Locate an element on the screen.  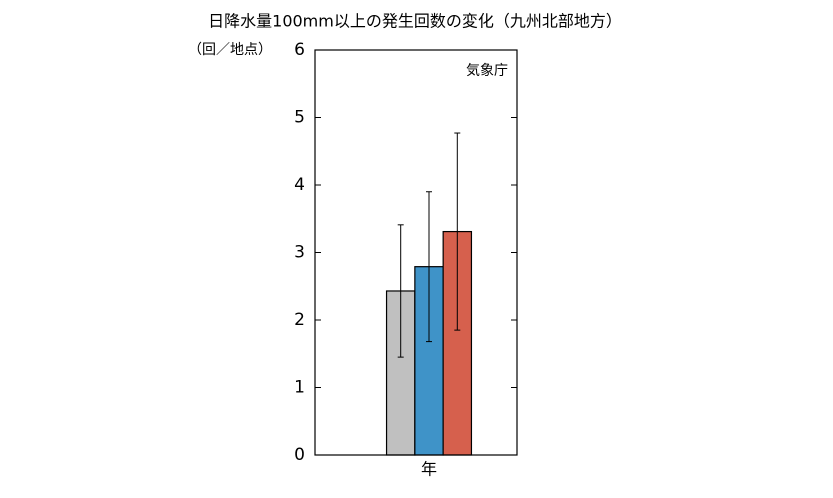
y-tick-label: 4 is located at coordinates (299, 185).